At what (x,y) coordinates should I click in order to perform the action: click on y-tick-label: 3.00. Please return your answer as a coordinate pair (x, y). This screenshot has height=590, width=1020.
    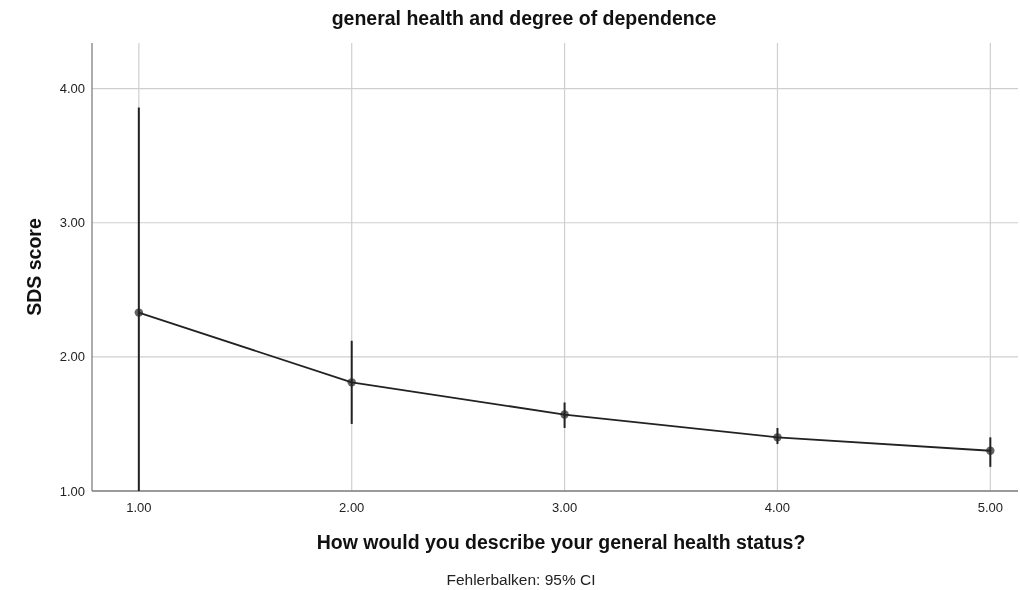
    Looking at the image, I should click on (72, 223).